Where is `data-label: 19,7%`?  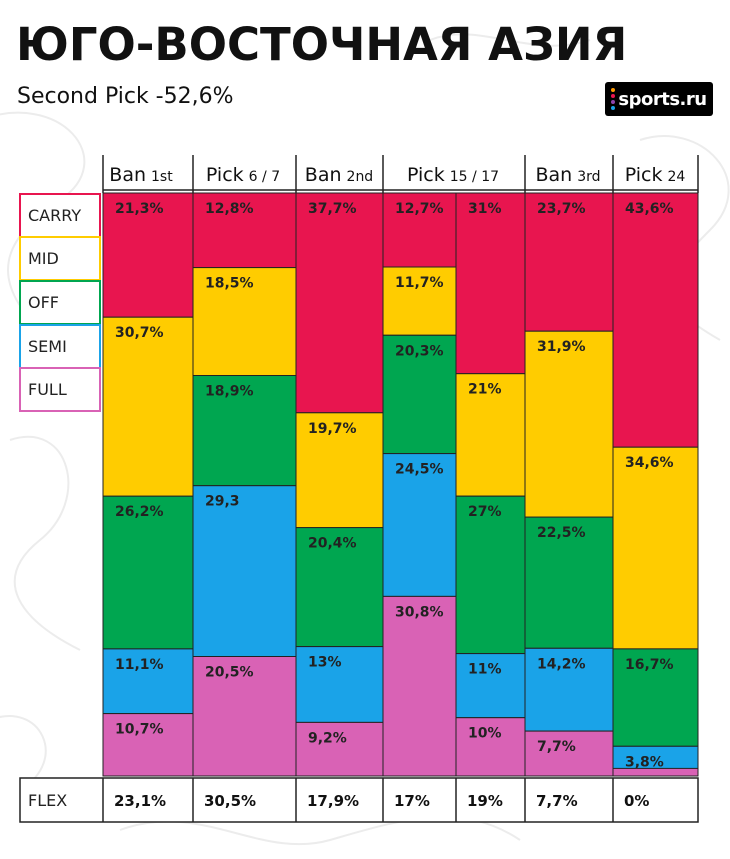
data-label: 19,7% is located at coordinates (332, 429).